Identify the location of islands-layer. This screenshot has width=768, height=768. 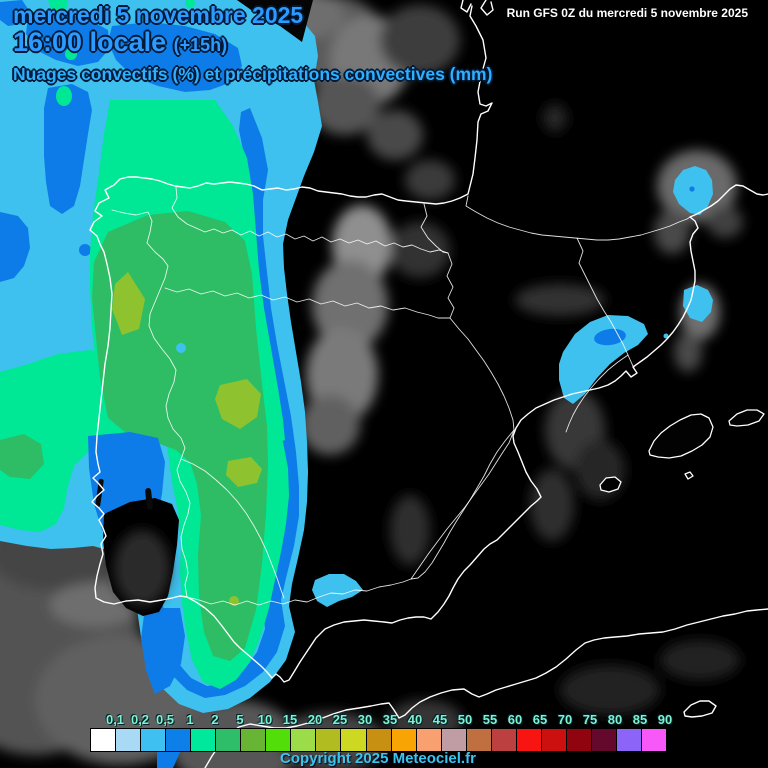
(682, 451).